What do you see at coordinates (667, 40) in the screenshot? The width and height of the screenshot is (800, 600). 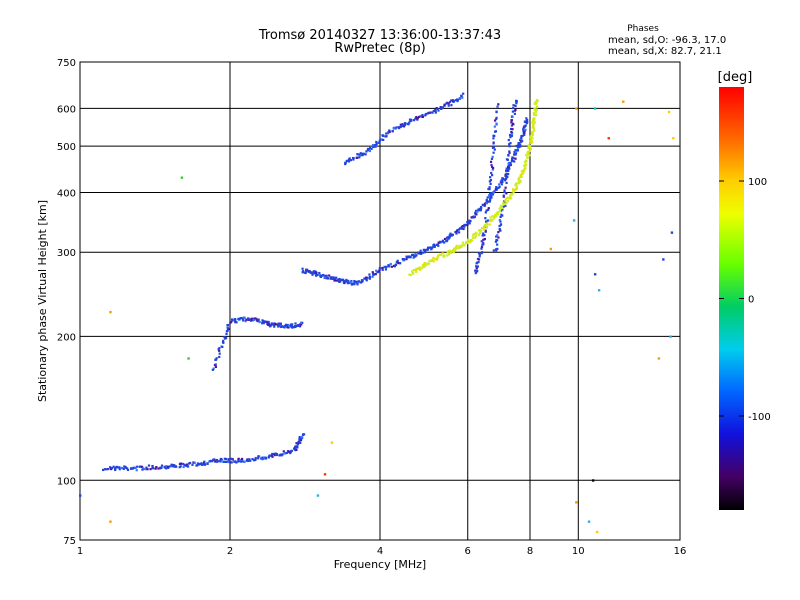 I see `legend-line-o: mean, sd,O: -96.3, 17.0` at bounding box center [667, 40].